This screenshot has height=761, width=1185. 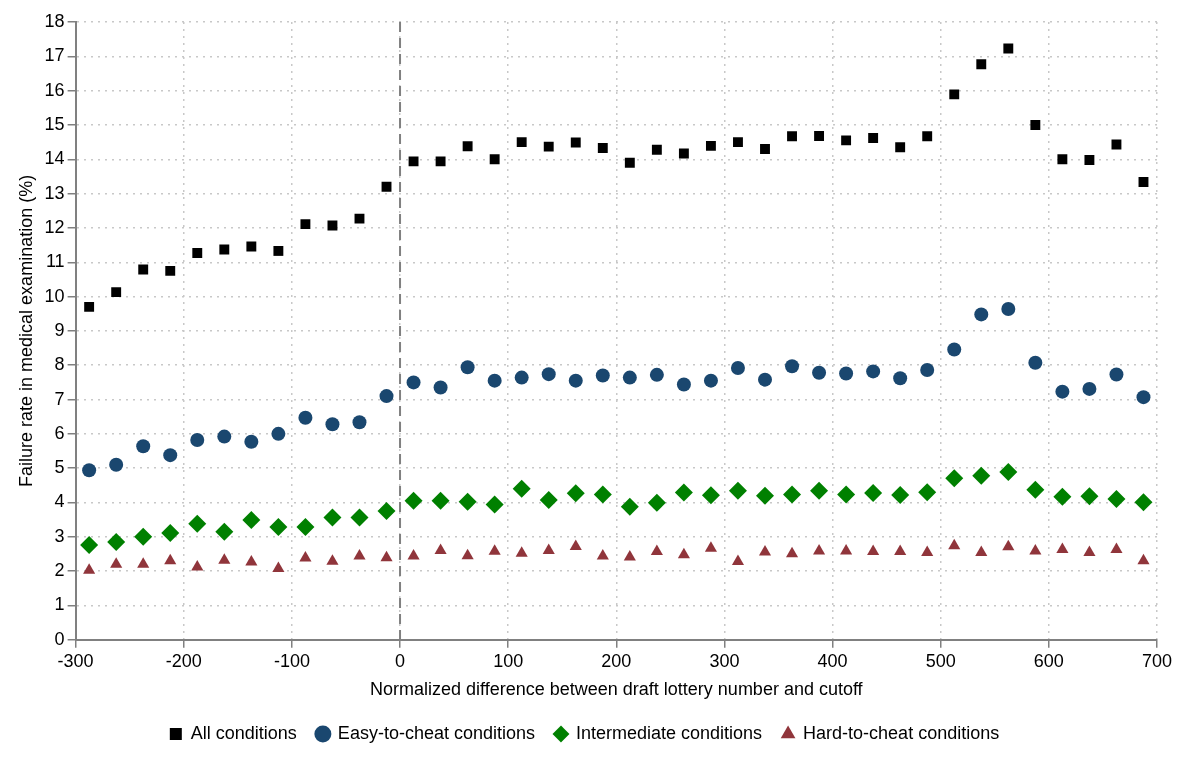 I want to click on legend-label: All conditions, so click(x=243, y=732).